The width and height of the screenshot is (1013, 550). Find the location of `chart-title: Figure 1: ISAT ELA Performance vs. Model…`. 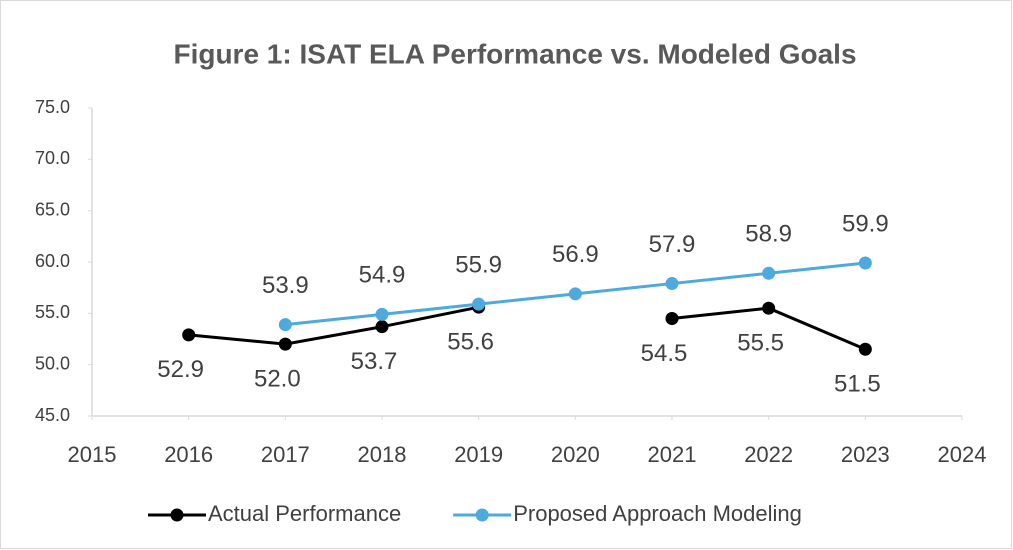

chart-title: Figure 1: ISAT ELA Performance vs. Model… is located at coordinates (514, 53).